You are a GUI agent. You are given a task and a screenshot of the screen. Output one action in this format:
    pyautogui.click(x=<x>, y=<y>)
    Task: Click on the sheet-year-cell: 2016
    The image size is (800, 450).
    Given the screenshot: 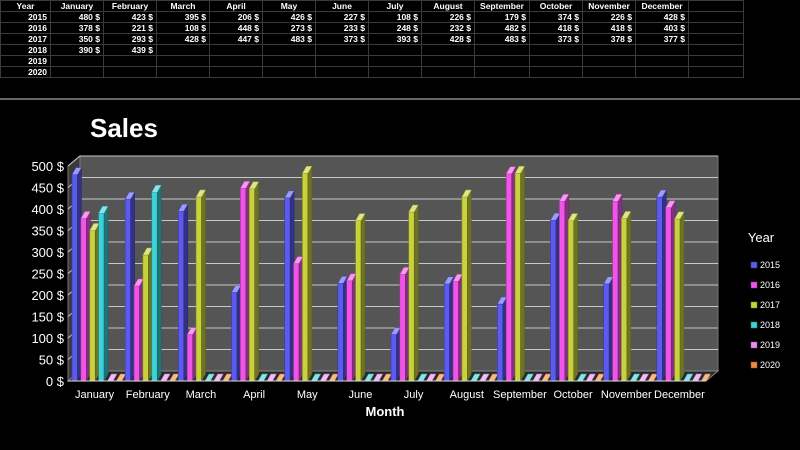 What is the action you would take?
    pyautogui.click(x=25, y=28)
    